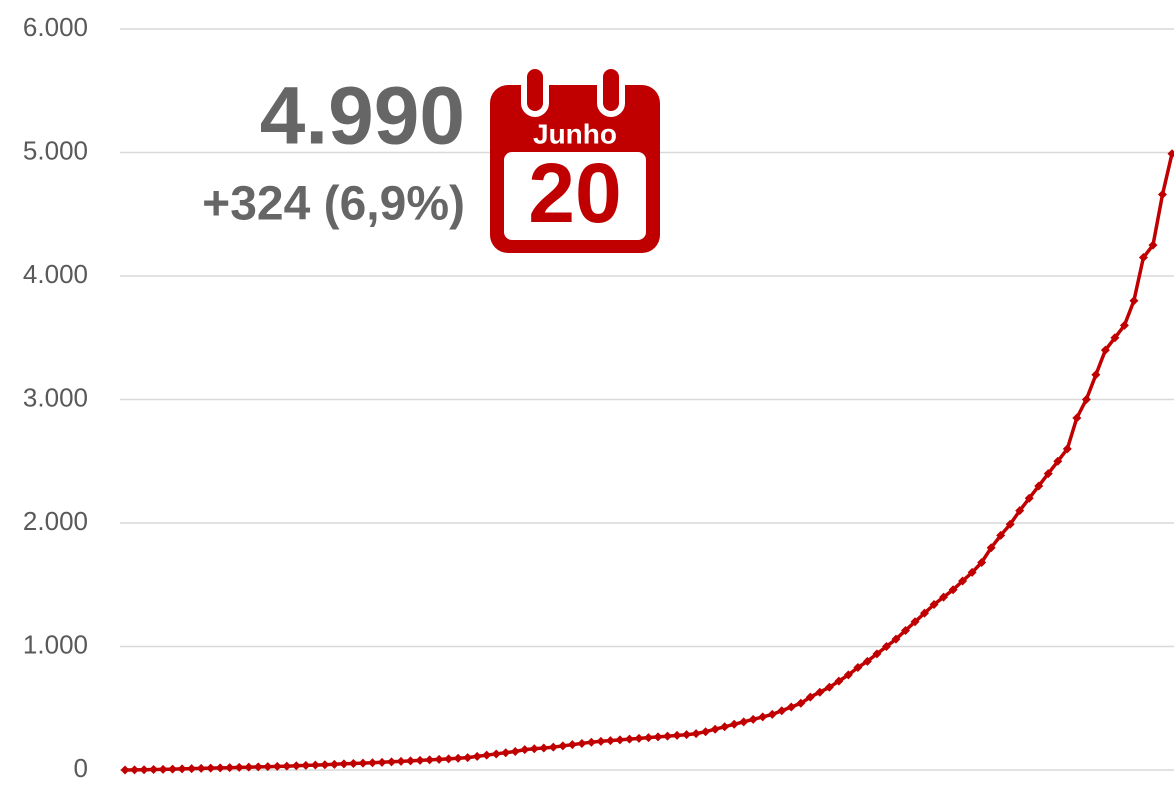 This screenshot has width=1174, height=787. I want to click on y-tick-label: 3.000, so click(55, 397).